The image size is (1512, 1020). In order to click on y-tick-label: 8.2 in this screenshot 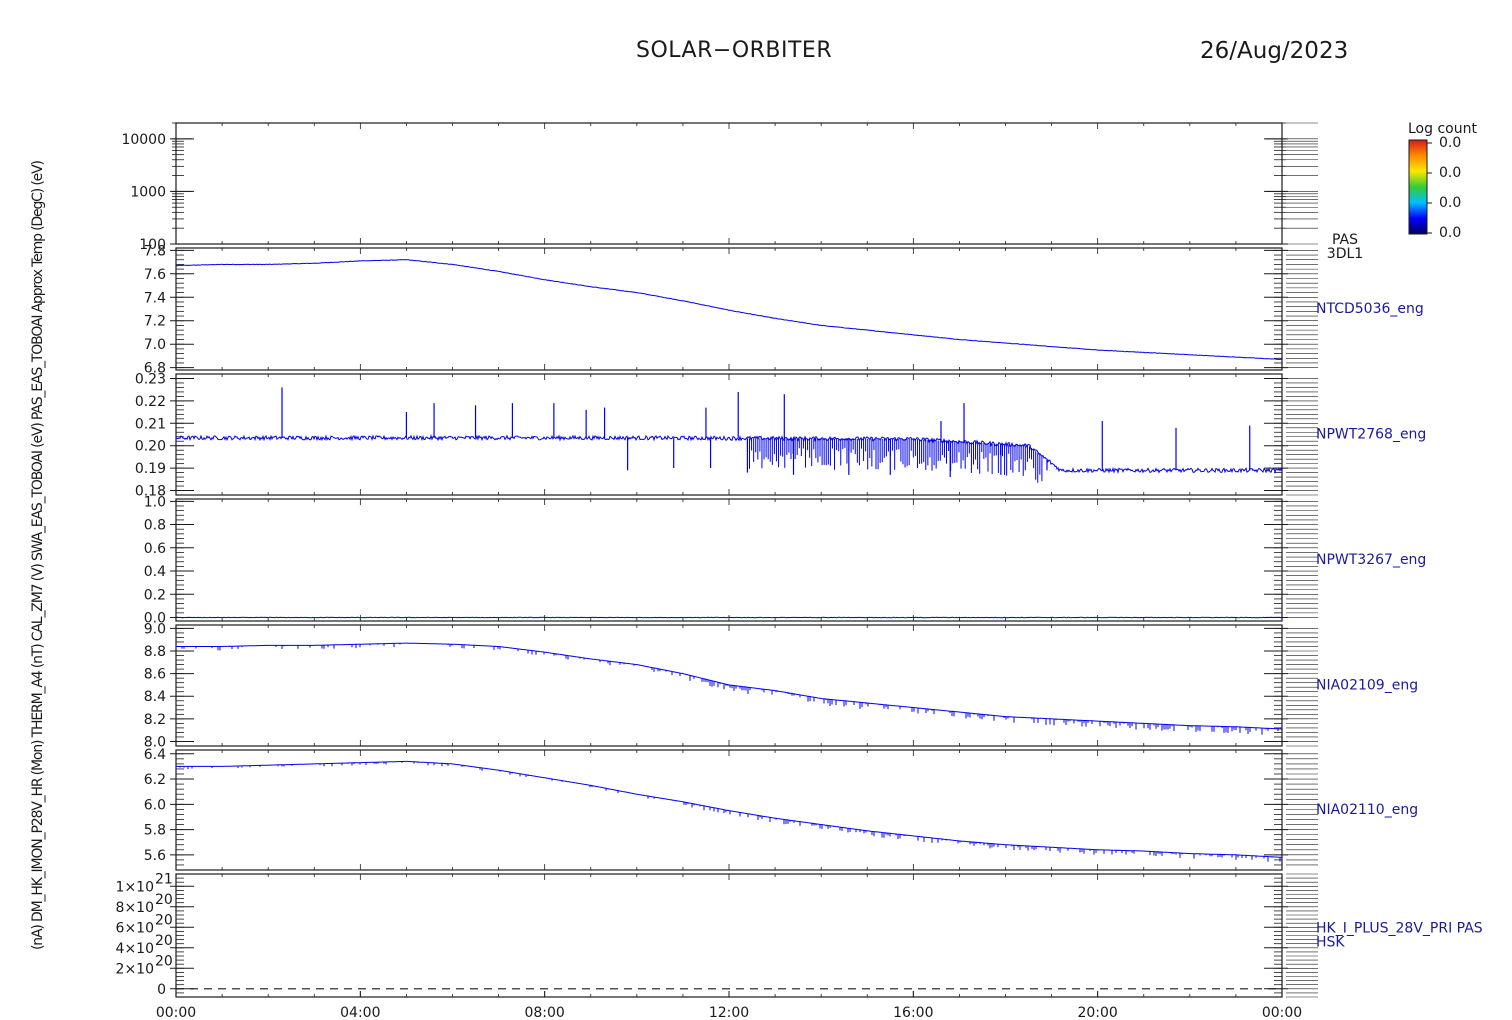, I will do `click(155, 720)`.